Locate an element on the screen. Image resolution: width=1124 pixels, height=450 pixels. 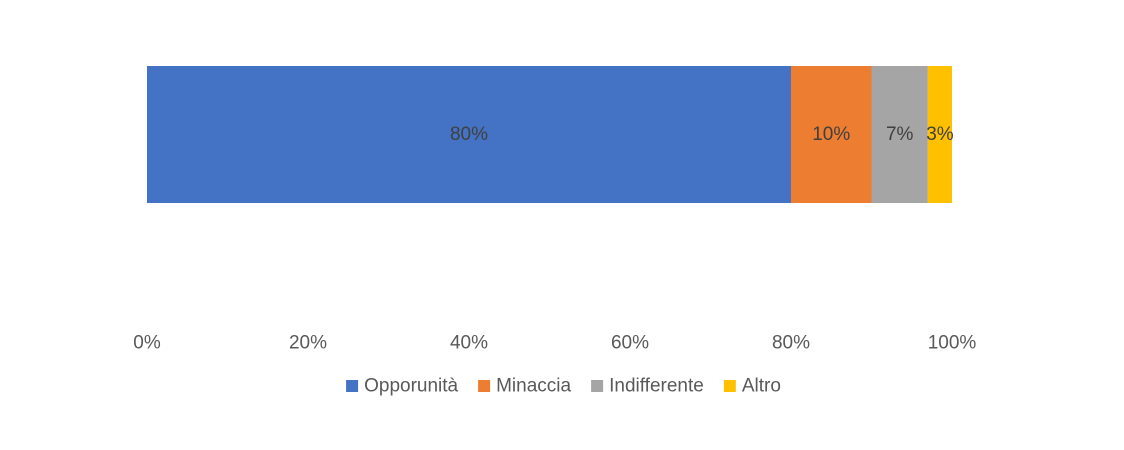
x-tick-label-4: 80% is located at coordinates (791, 343).